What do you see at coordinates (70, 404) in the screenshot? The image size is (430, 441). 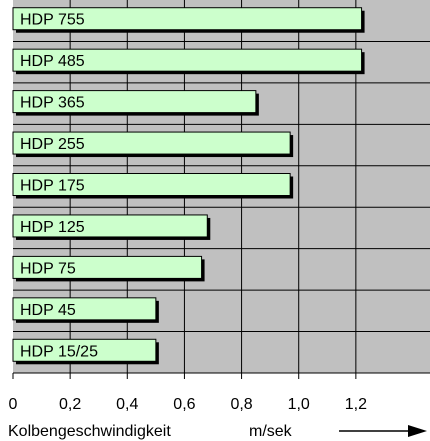 I see `x-tick-label: 0,2` at bounding box center [70, 404].